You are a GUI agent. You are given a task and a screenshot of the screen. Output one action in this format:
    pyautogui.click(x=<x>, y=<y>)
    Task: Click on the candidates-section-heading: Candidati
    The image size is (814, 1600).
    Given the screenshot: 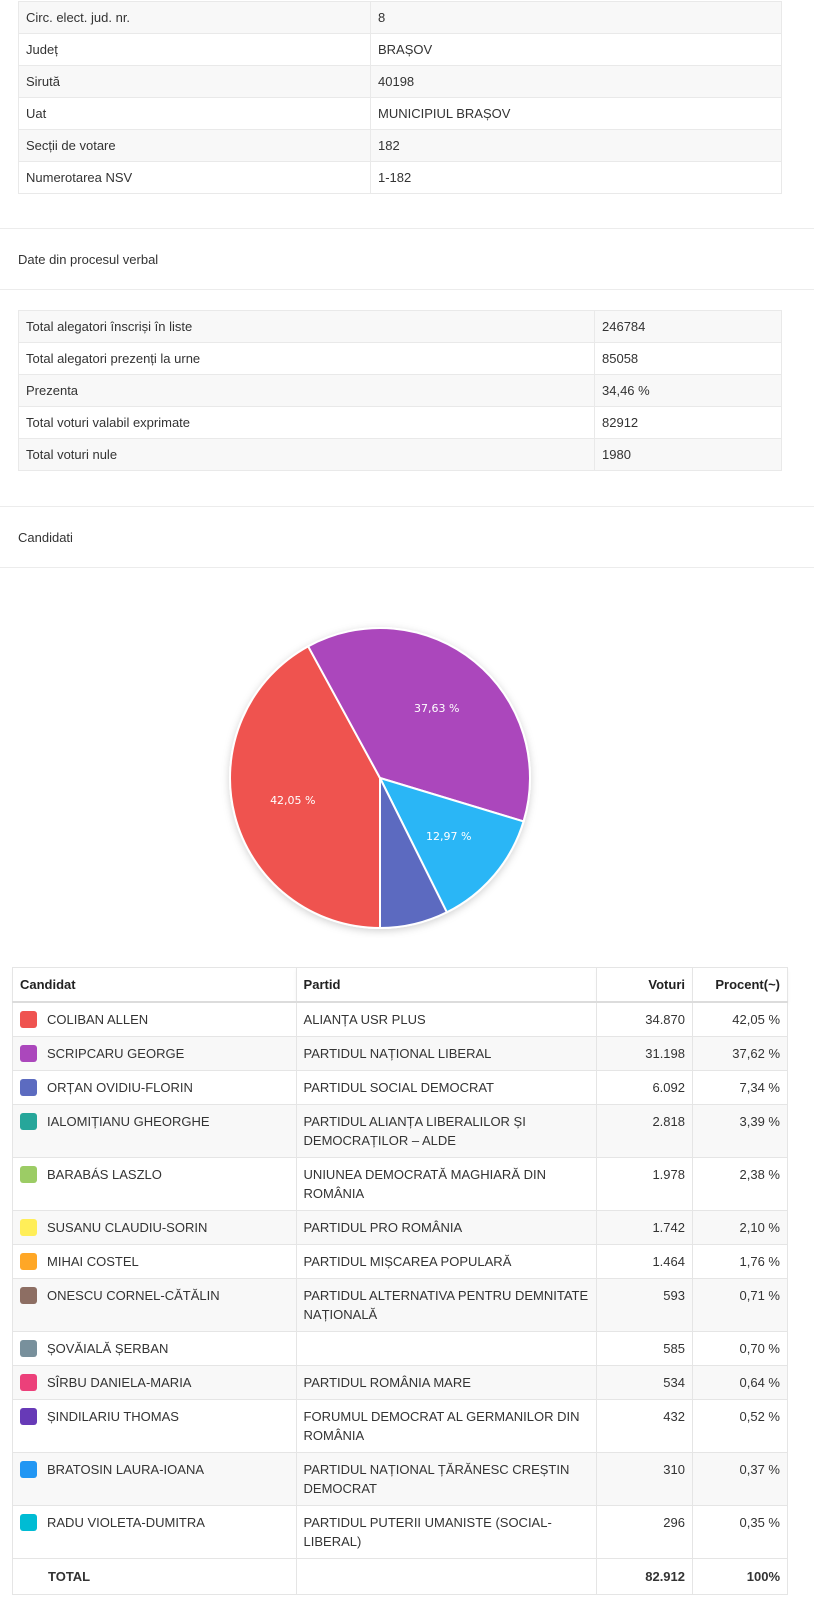 What is the action you would take?
    pyautogui.click(x=407, y=537)
    